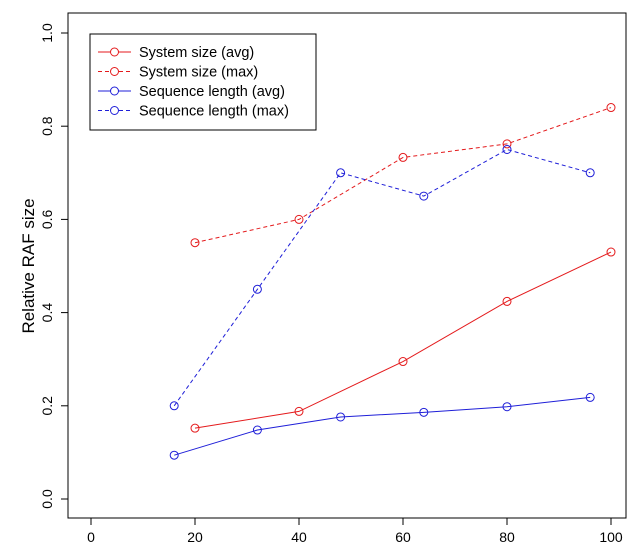  What do you see at coordinates (47, 499) in the screenshot?
I see `y-tick-label-0: 0.0` at bounding box center [47, 499].